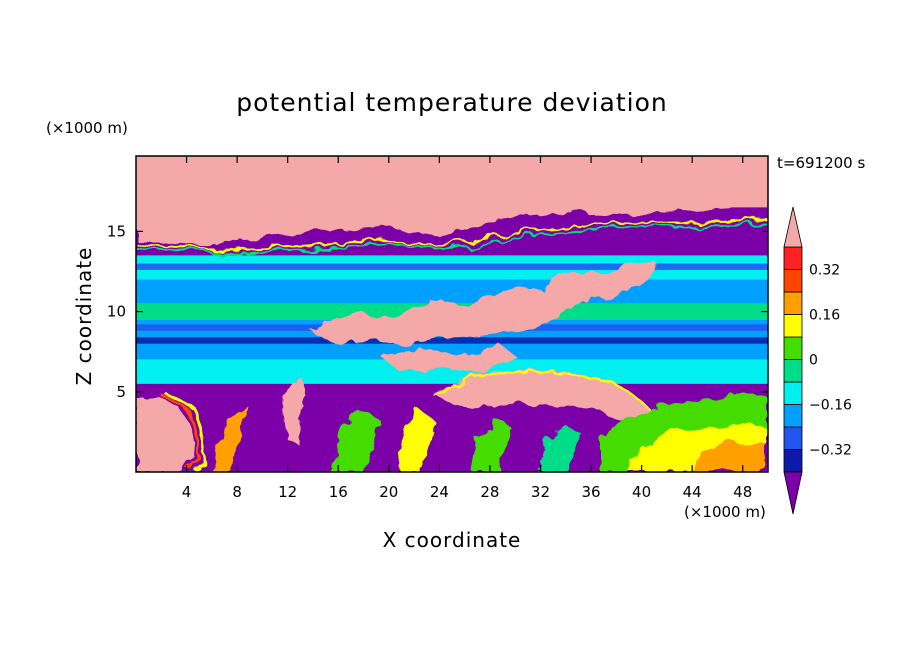 Image resolution: width=904 pixels, height=654 pixels. What do you see at coordinates (742, 492) in the screenshot?
I see `x-tick-label: 48` at bounding box center [742, 492].